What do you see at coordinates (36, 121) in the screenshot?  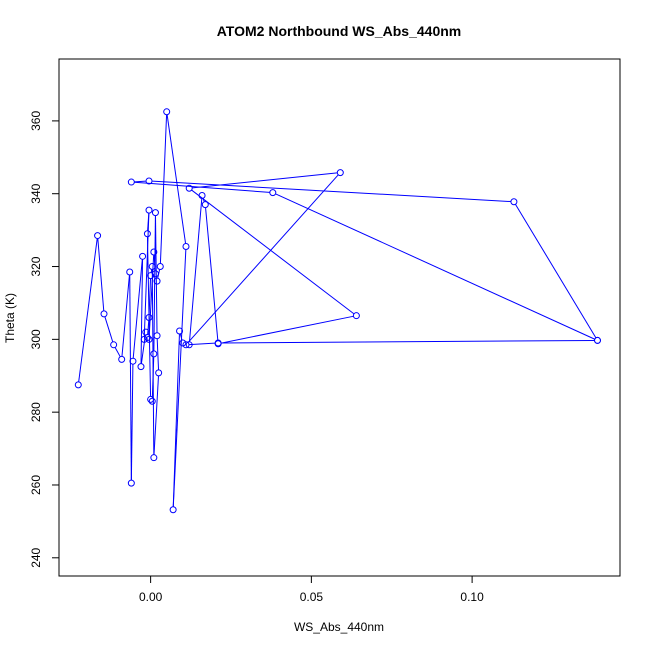 I see `y-tick-label: 360` at bounding box center [36, 121].